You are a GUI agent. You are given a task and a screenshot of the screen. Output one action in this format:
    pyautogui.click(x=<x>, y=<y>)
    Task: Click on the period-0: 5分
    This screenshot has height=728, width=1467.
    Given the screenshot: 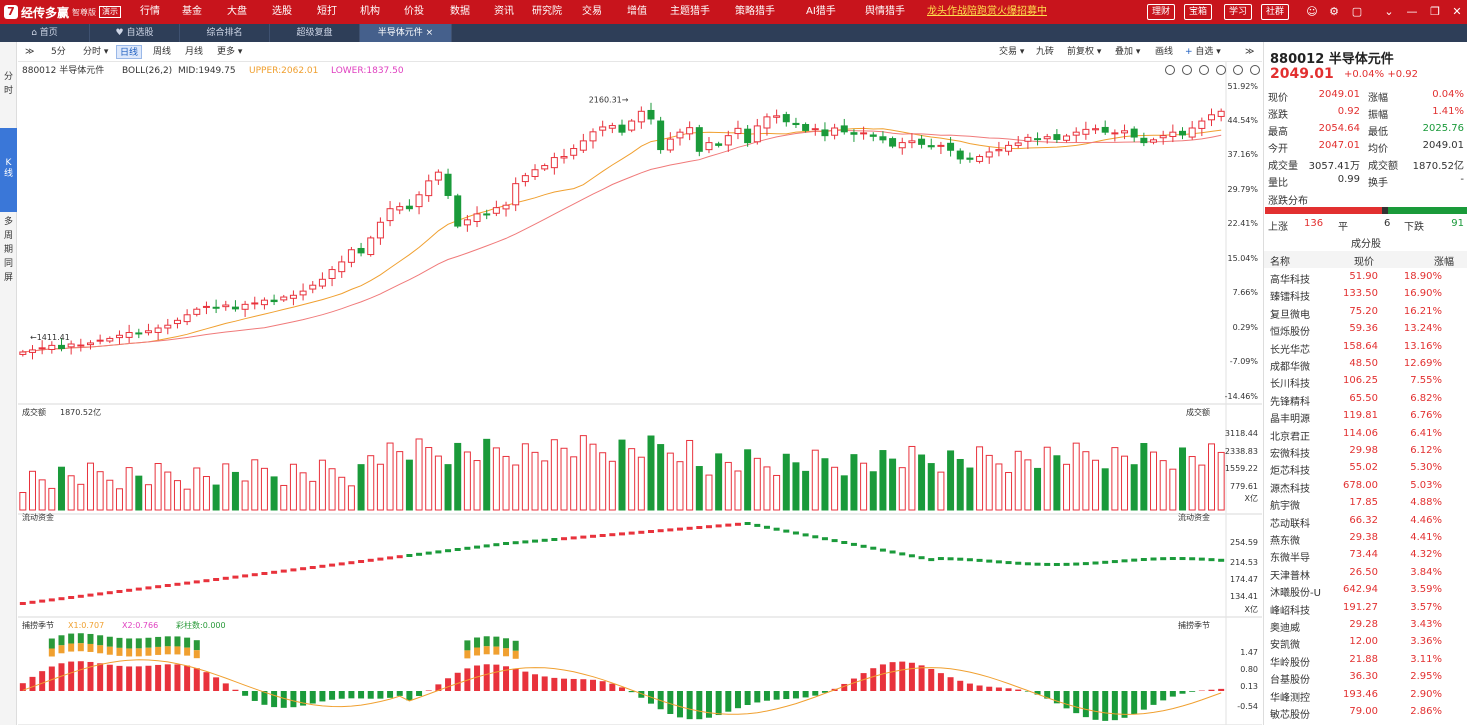 What is the action you would take?
    pyautogui.click(x=58, y=52)
    